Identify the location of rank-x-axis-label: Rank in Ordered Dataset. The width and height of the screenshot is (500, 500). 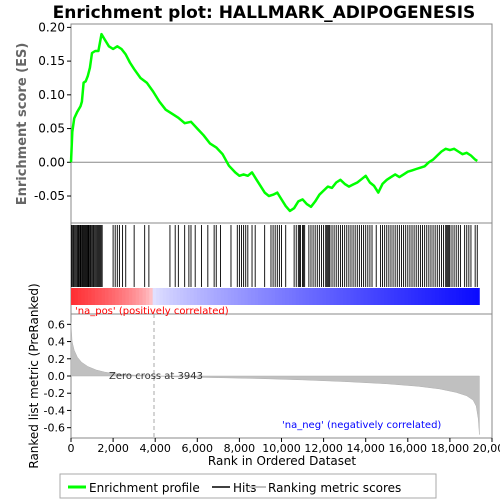
(282, 461).